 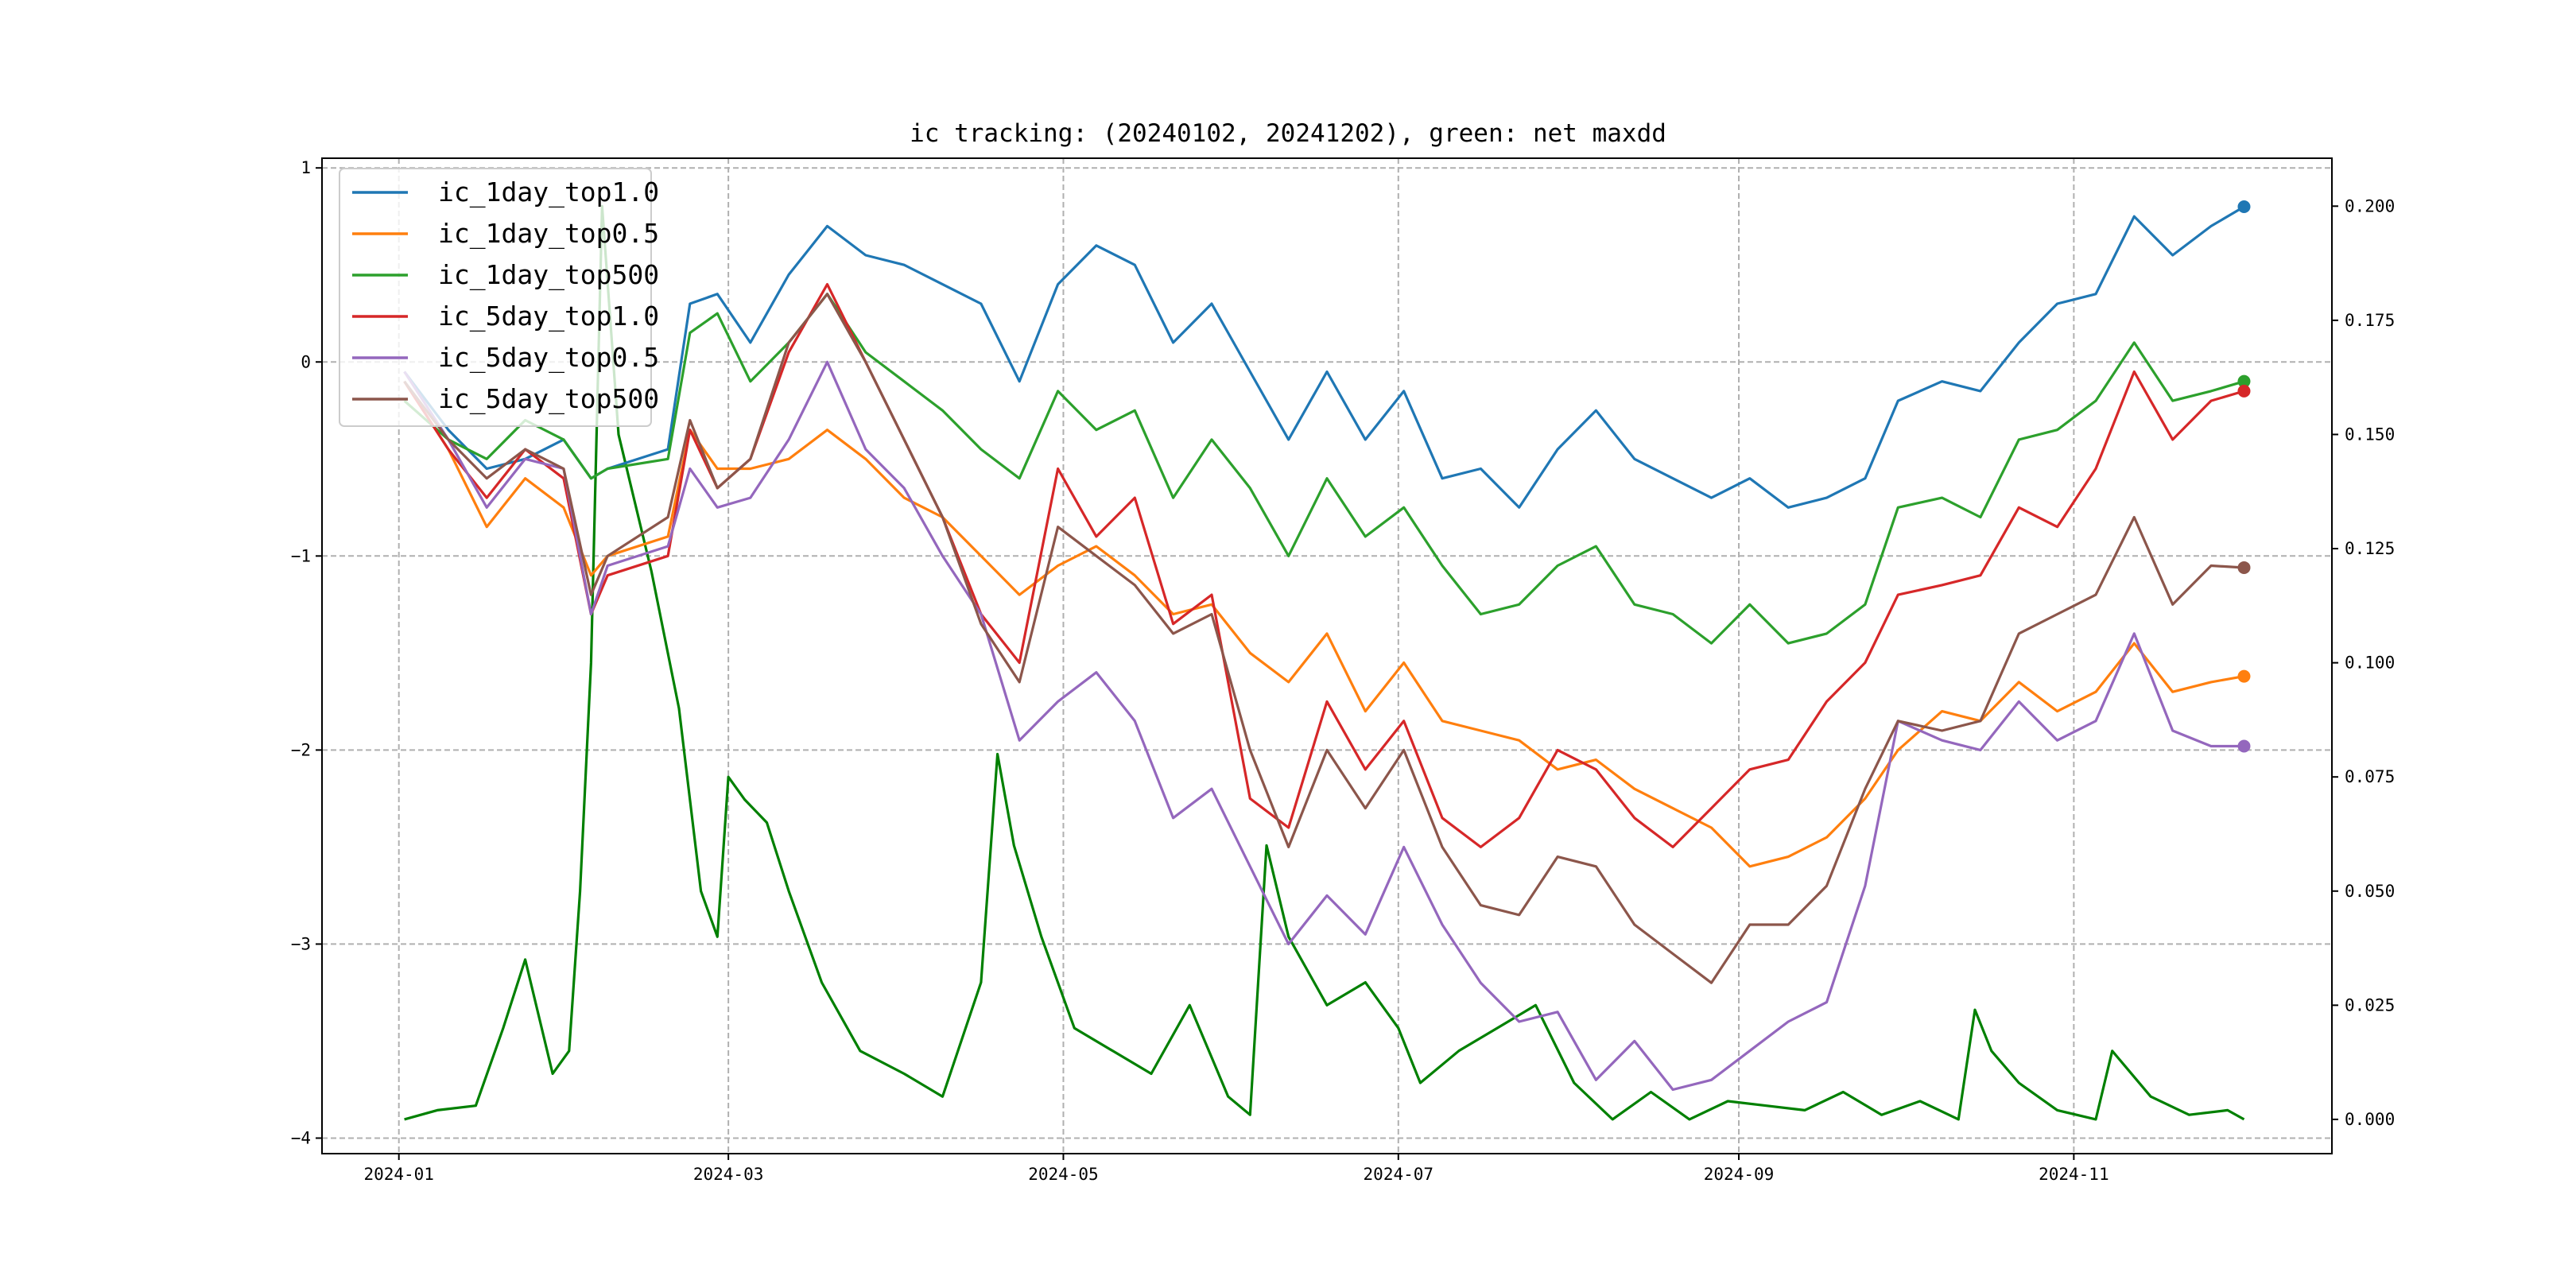 What do you see at coordinates (1399, 1174) in the screenshot?
I see `x-tick-label: 2024-07` at bounding box center [1399, 1174].